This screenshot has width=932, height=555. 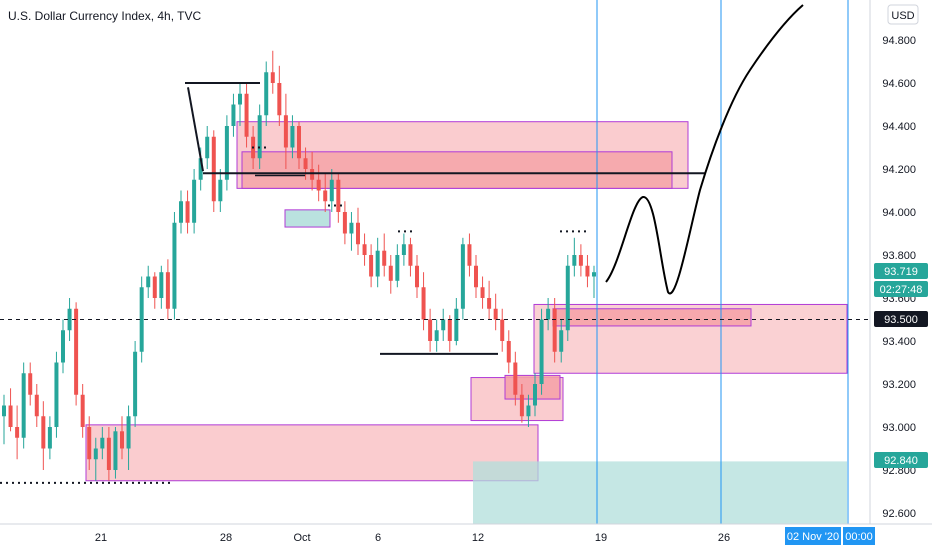 What do you see at coordinates (899, 84) in the screenshot?
I see `price-tick-label: 94.600` at bounding box center [899, 84].